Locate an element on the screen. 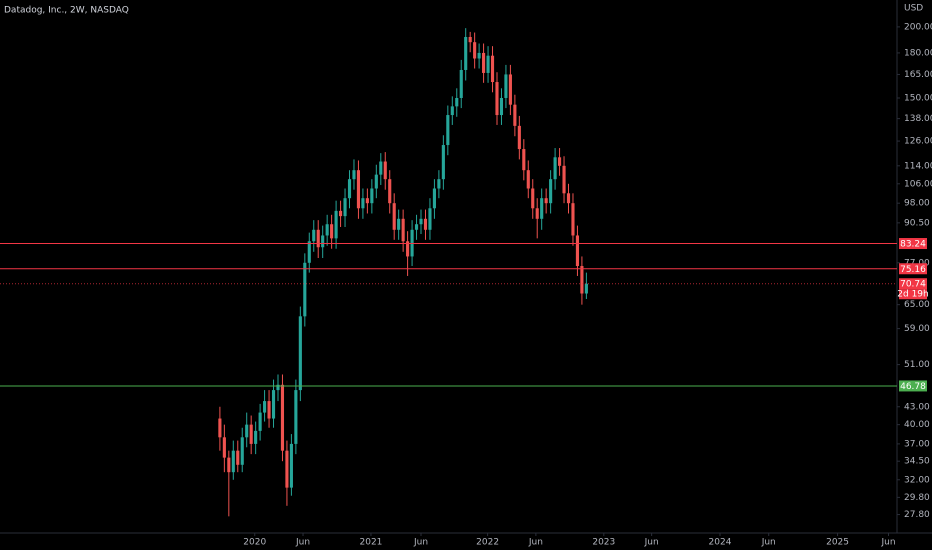 This screenshot has width=932, height=550. y-tick-label: 40.00 is located at coordinates (917, 425).